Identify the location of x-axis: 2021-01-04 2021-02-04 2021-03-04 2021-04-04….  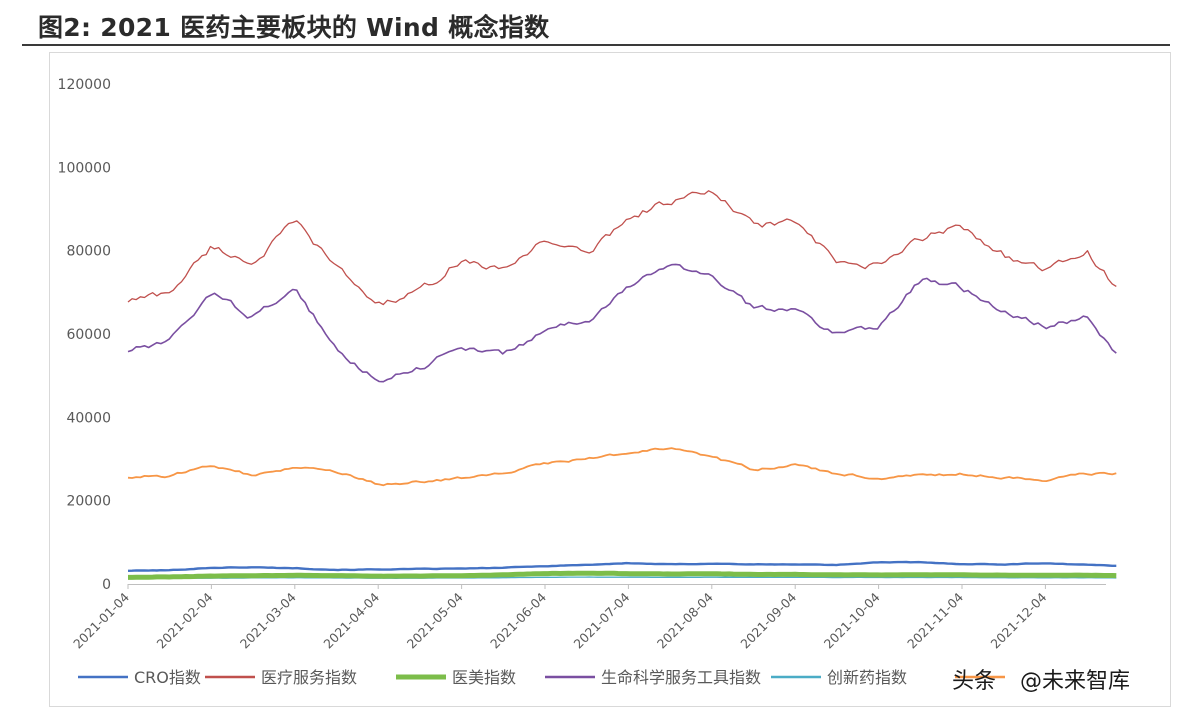
(588, 617).